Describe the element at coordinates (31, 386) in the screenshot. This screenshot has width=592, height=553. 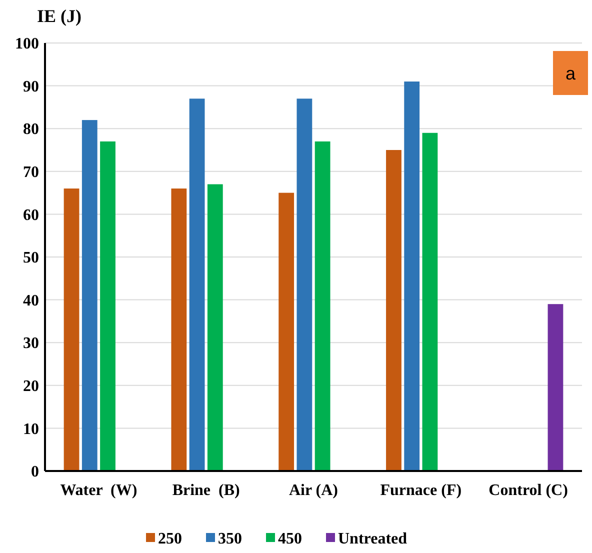
I see `y-tick-label: 20` at that location.